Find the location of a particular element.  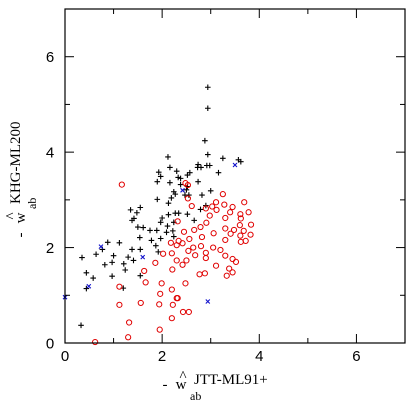

x-tick-label: 6 is located at coordinates (356, 356).